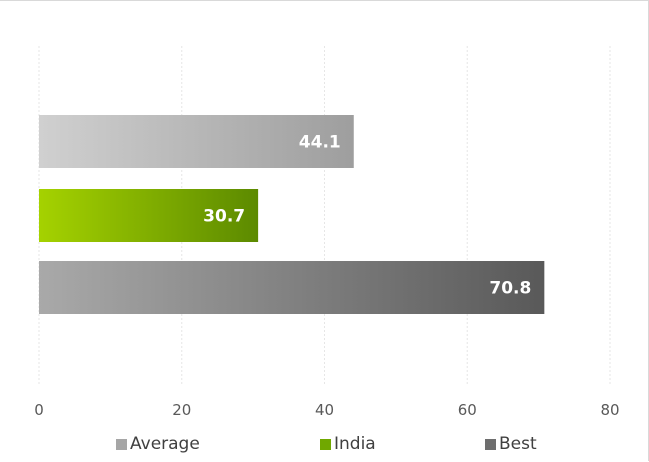 This screenshot has width=649, height=462. I want to click on legend-swatch-india, so click(325, 444).